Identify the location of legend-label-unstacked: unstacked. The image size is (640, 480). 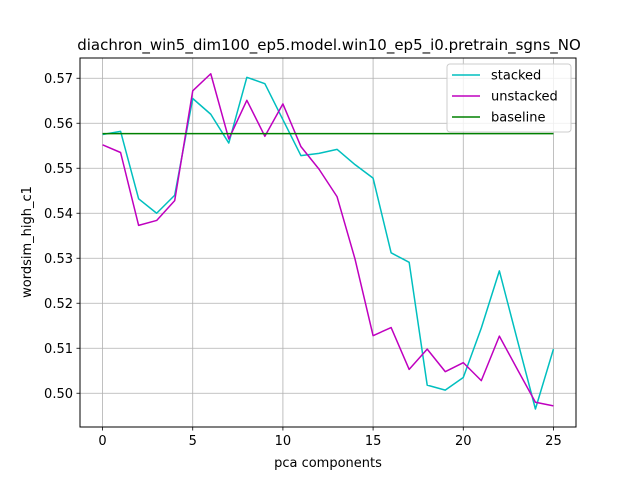
(524, 97).